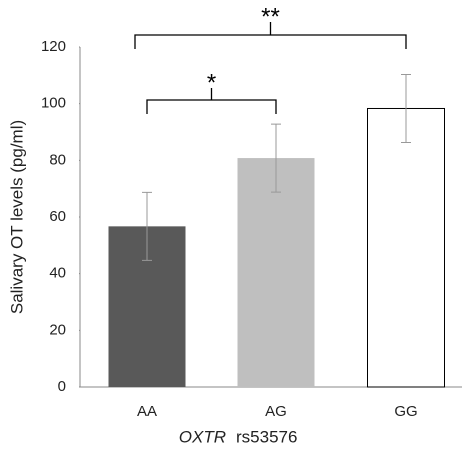  Describe the element at coordinates (270, 16) in the screenshot. I see `significance-label: **` at that location.